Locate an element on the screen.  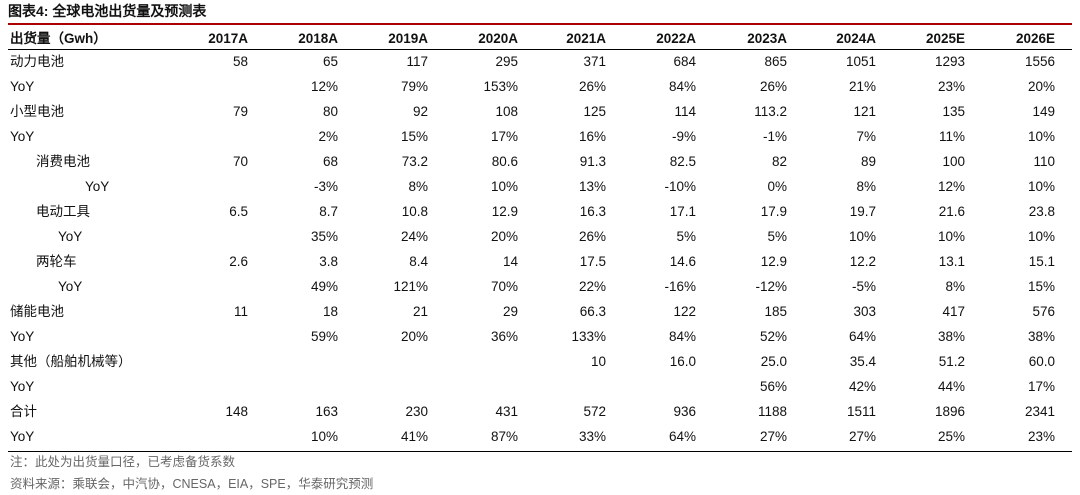
cell: -3% is located at coordinates (325, 186).